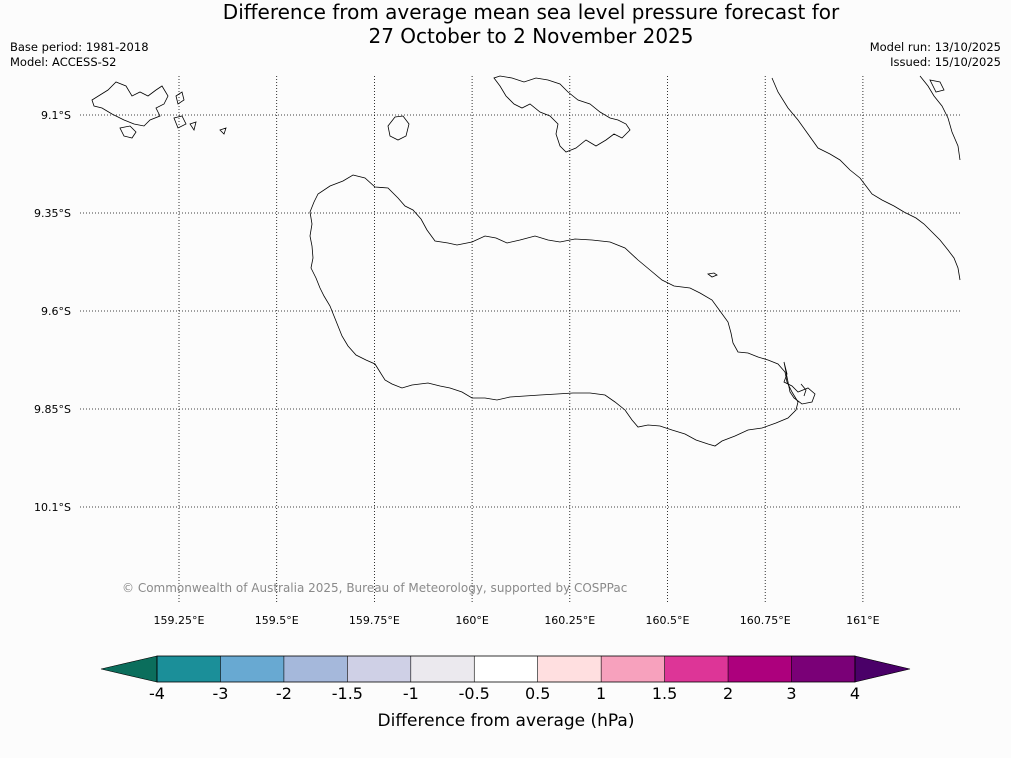 Image resolution: width=1011 pixels, height=758 pixels. What do you see at coordinates (52, 507) in the screenshot?
I see `latitude-label: 10.1°S` at bounding box center [52, 507].